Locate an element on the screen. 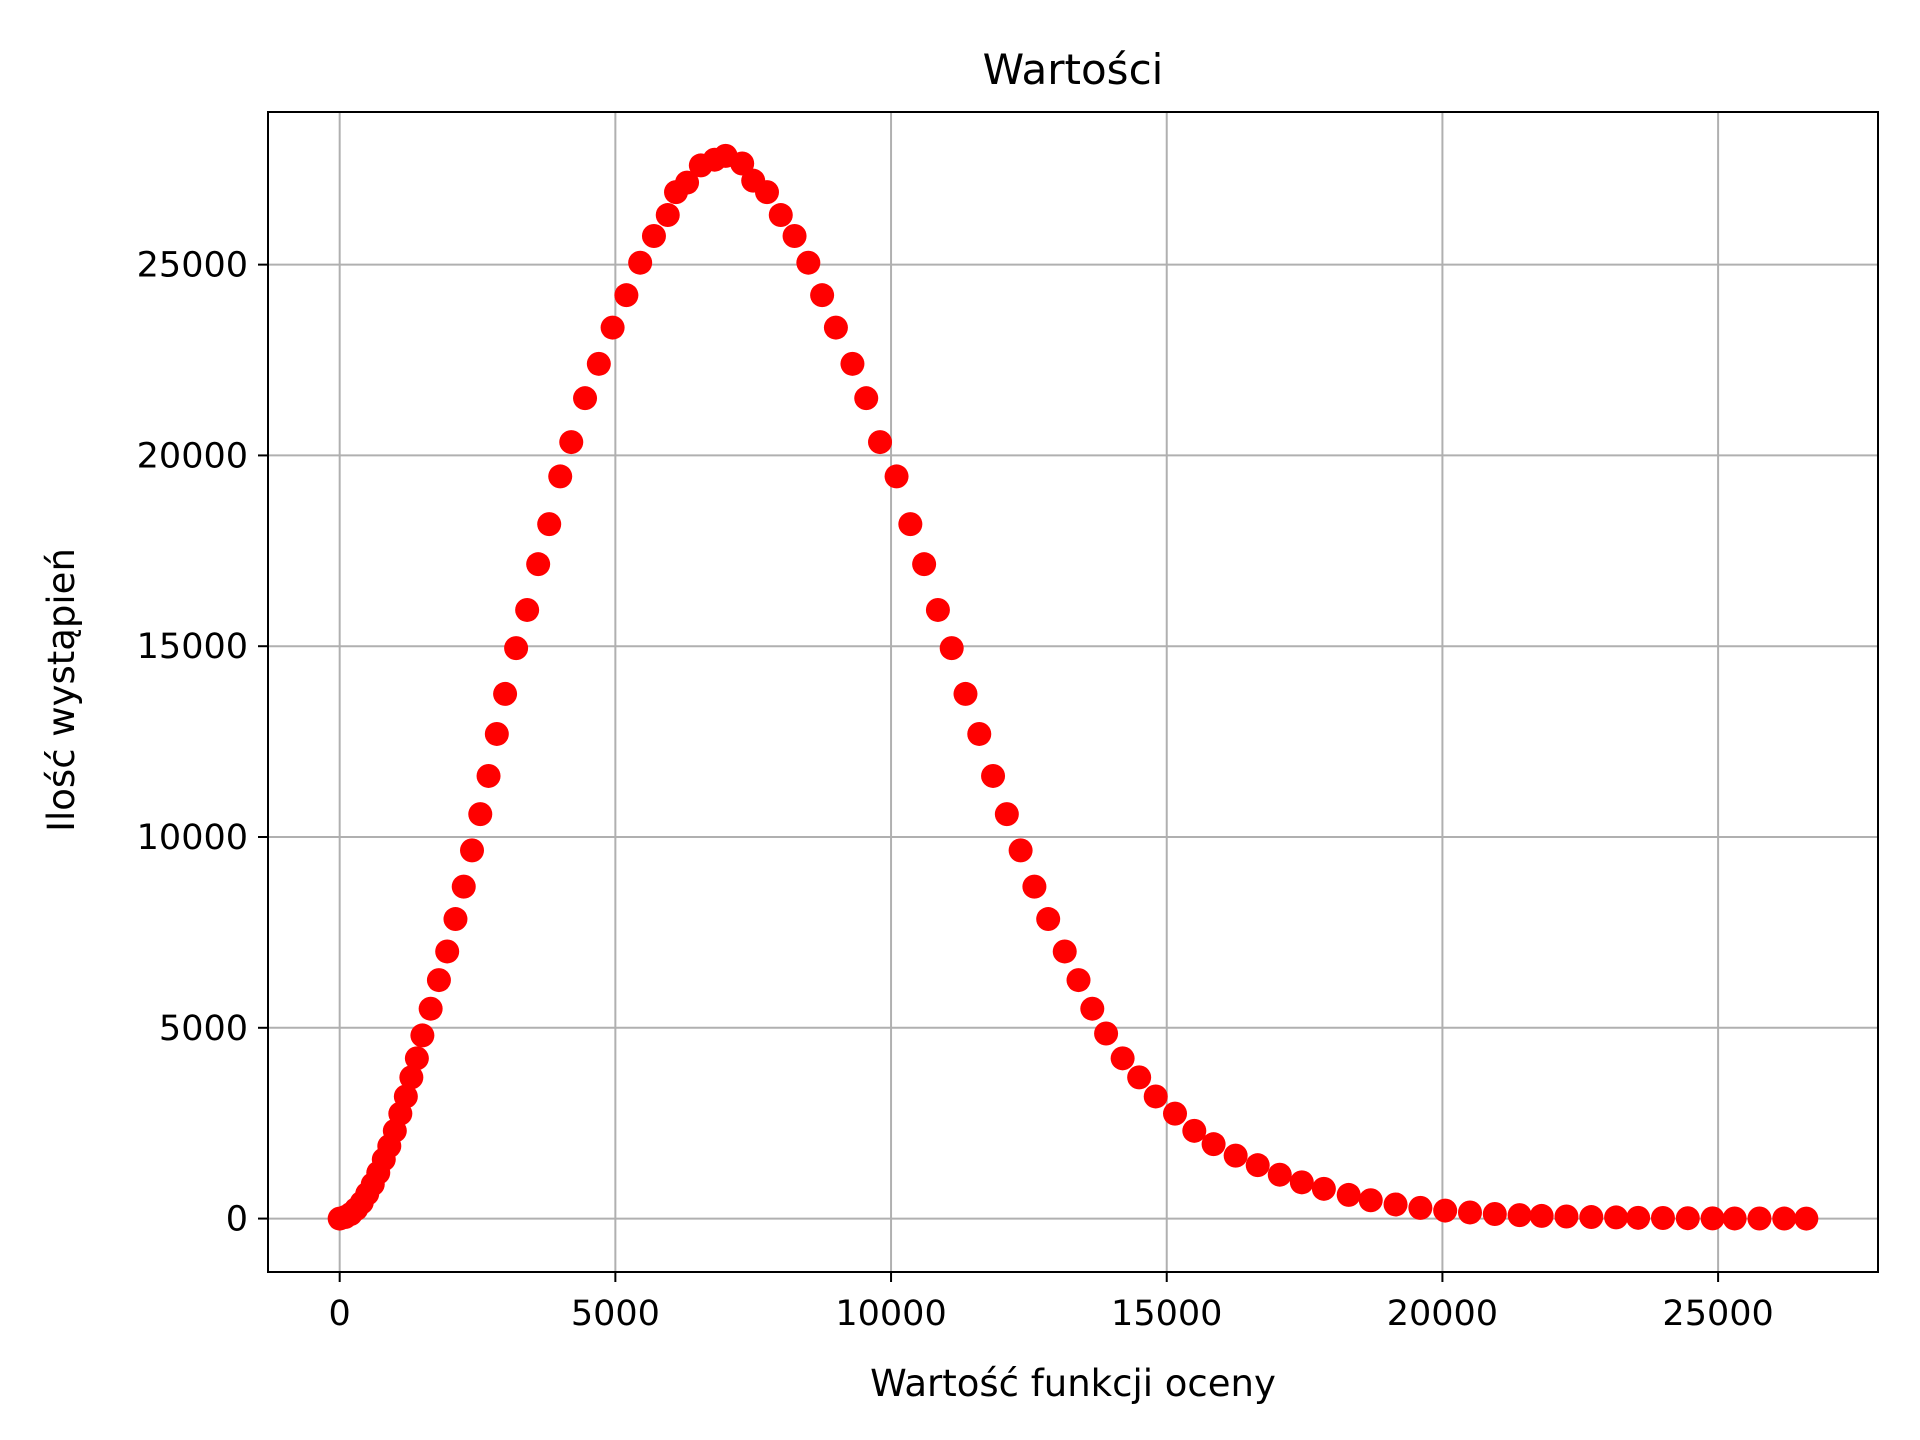 This screenshot has height=1440, width=1920. chart-title: Wartości is located at coordinates (1073, 69).